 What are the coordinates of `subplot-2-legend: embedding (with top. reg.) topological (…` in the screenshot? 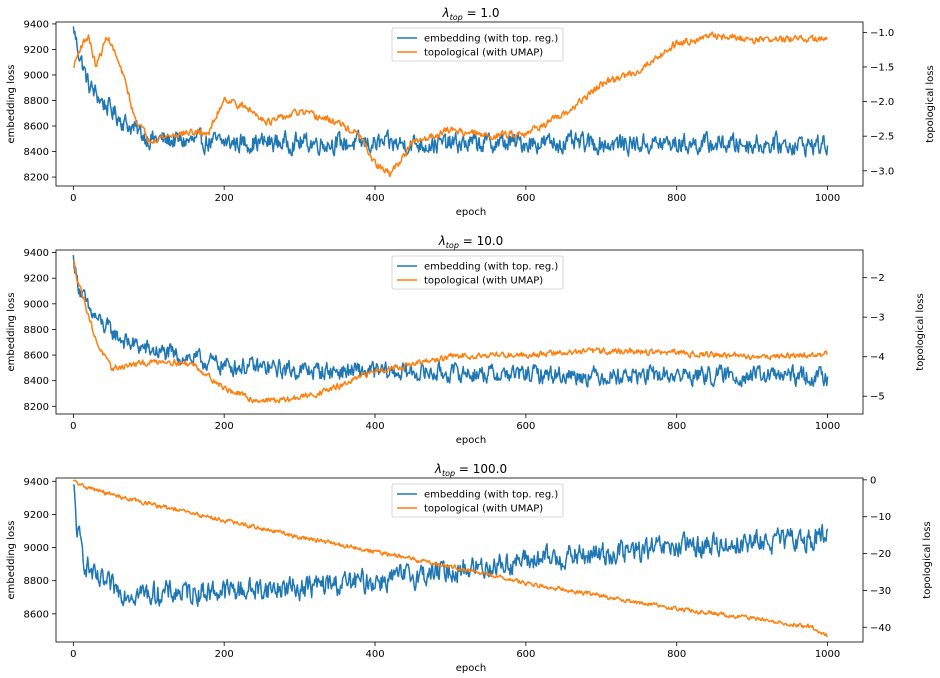 It's located at (477, 272).